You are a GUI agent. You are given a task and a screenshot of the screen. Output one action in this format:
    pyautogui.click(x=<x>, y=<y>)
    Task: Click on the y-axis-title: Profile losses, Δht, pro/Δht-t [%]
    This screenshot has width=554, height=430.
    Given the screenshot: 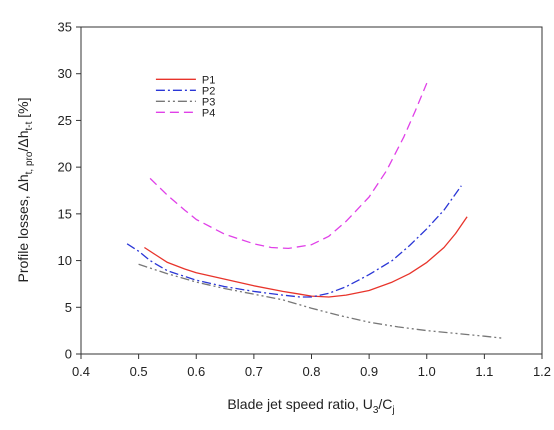 What is the action you would take?
    pyautogui.click(x=25, y=189)
    